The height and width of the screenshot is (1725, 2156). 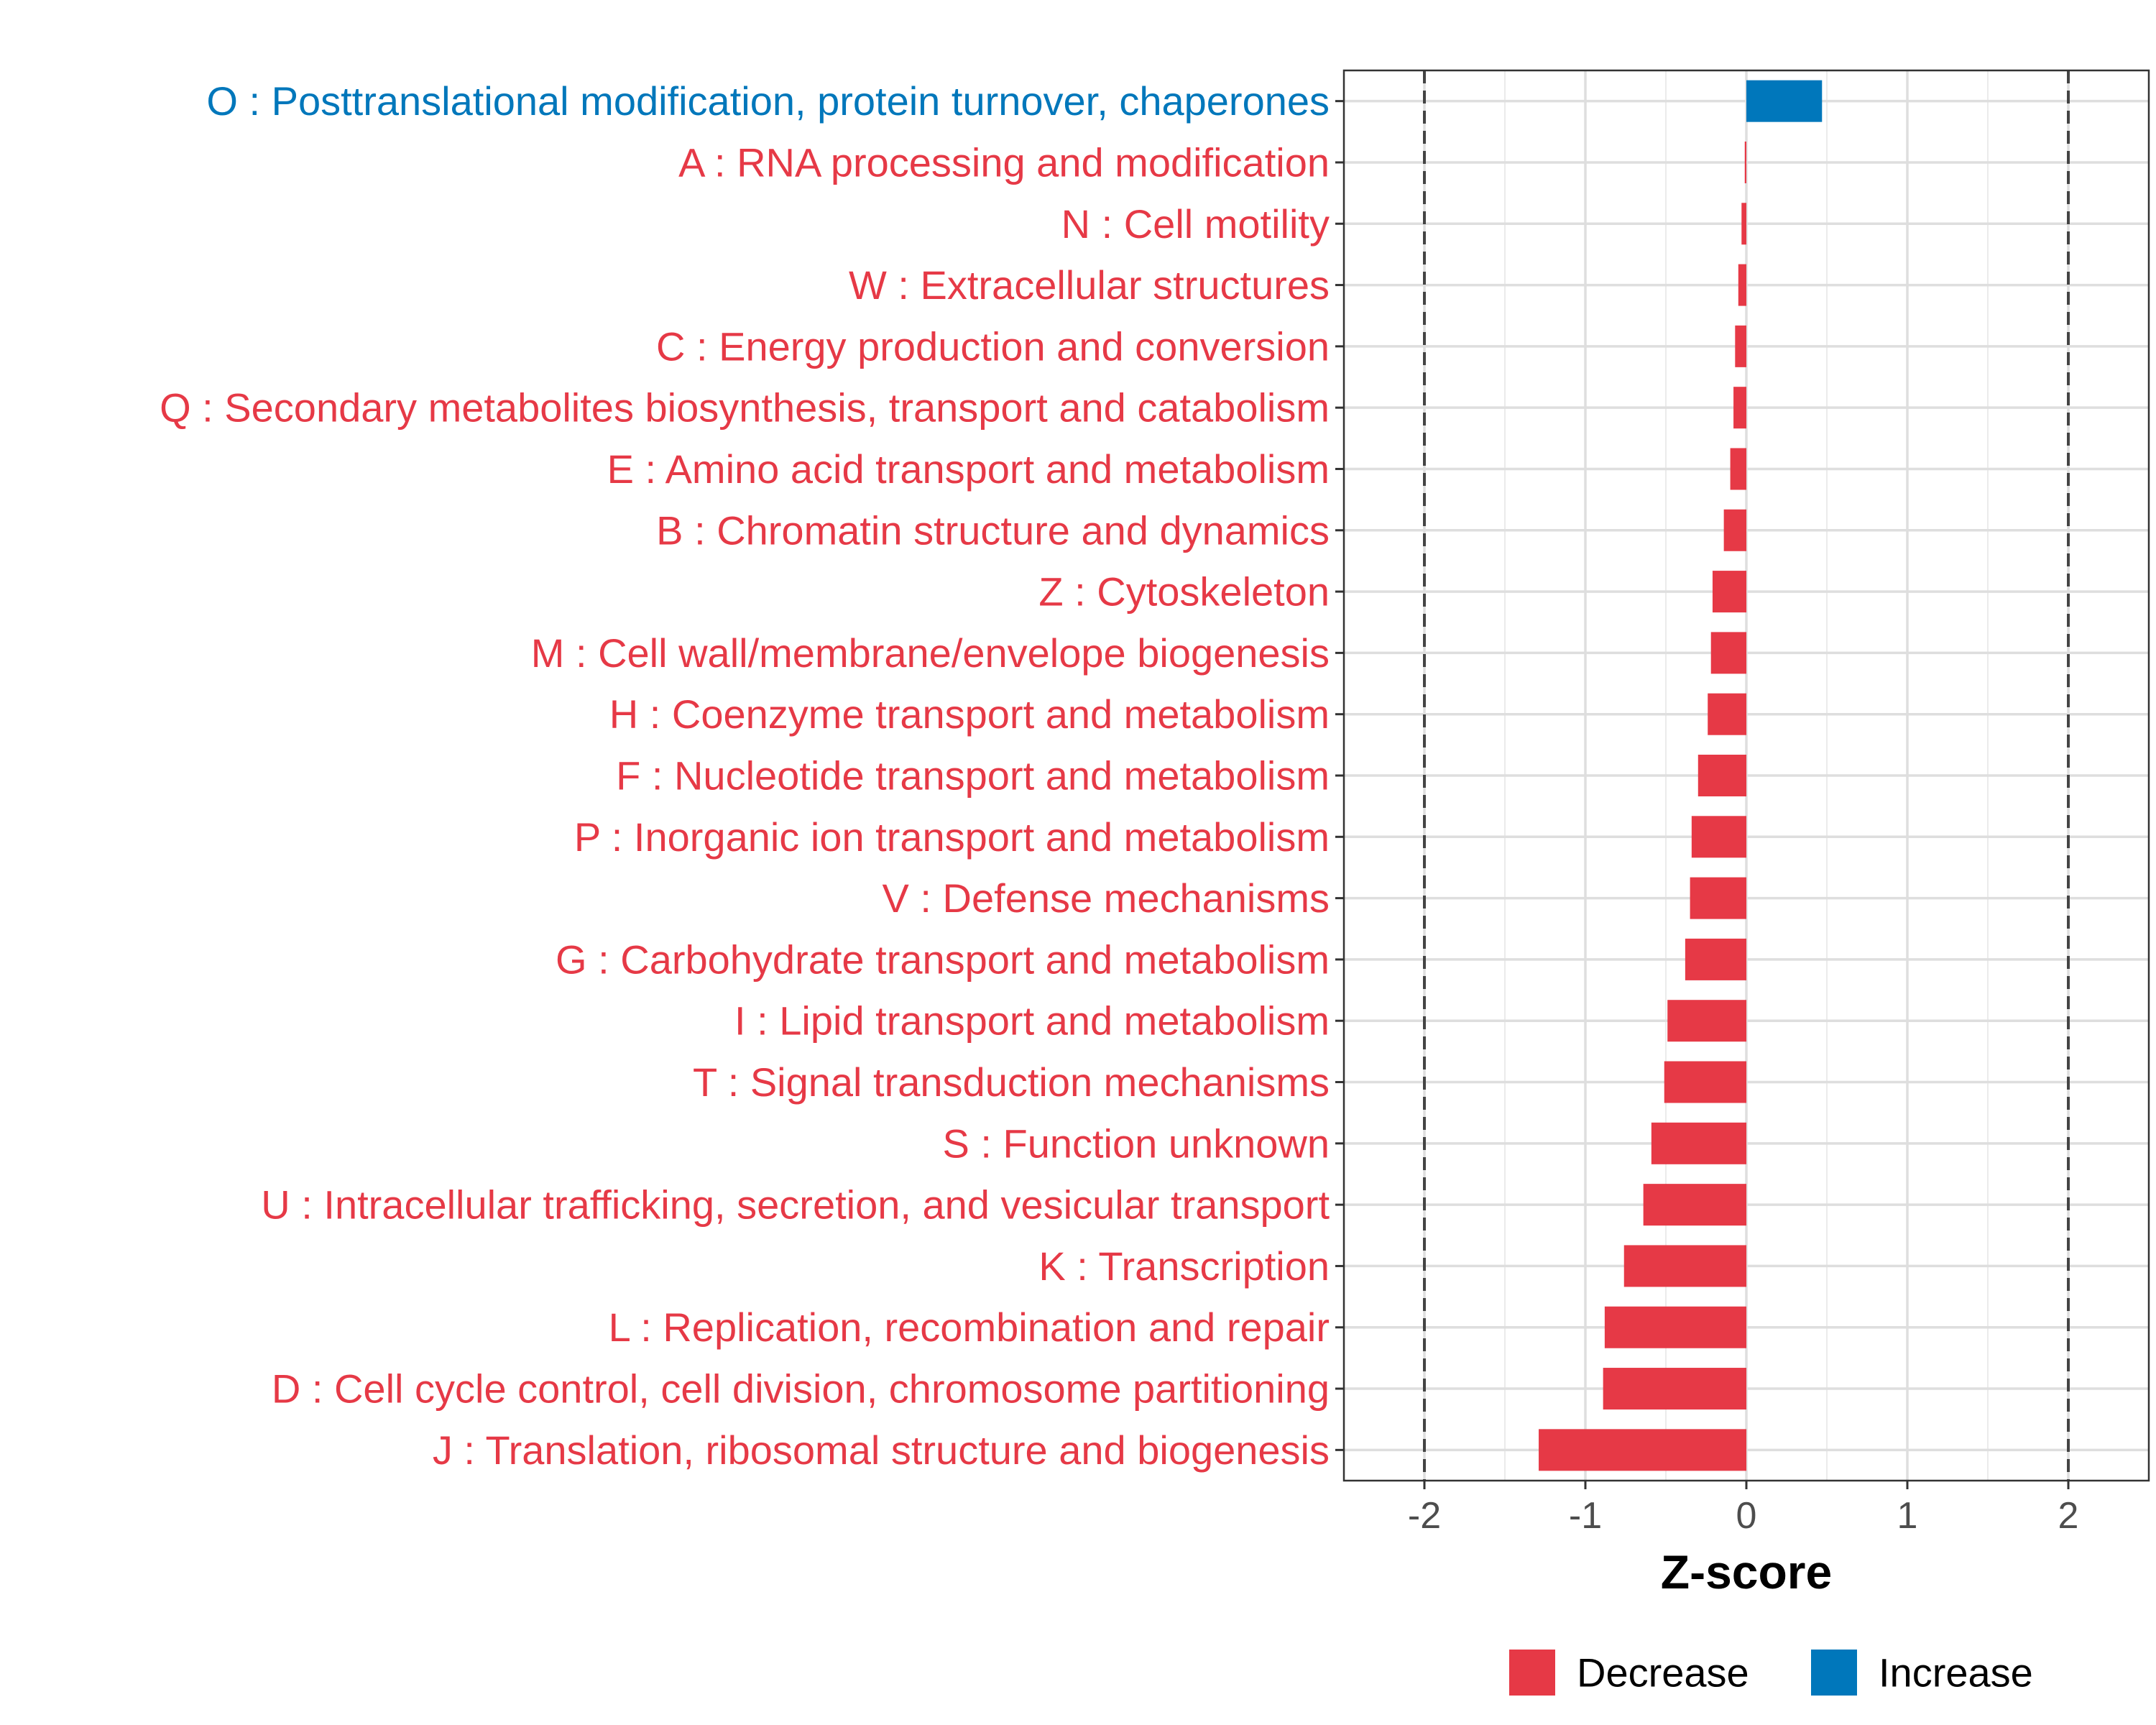 What do you see at coordinates (970, 714) in the screenshot?
I see `category-label: H : Coenzyme transport and metabolism` at bounding box center [970, 714].